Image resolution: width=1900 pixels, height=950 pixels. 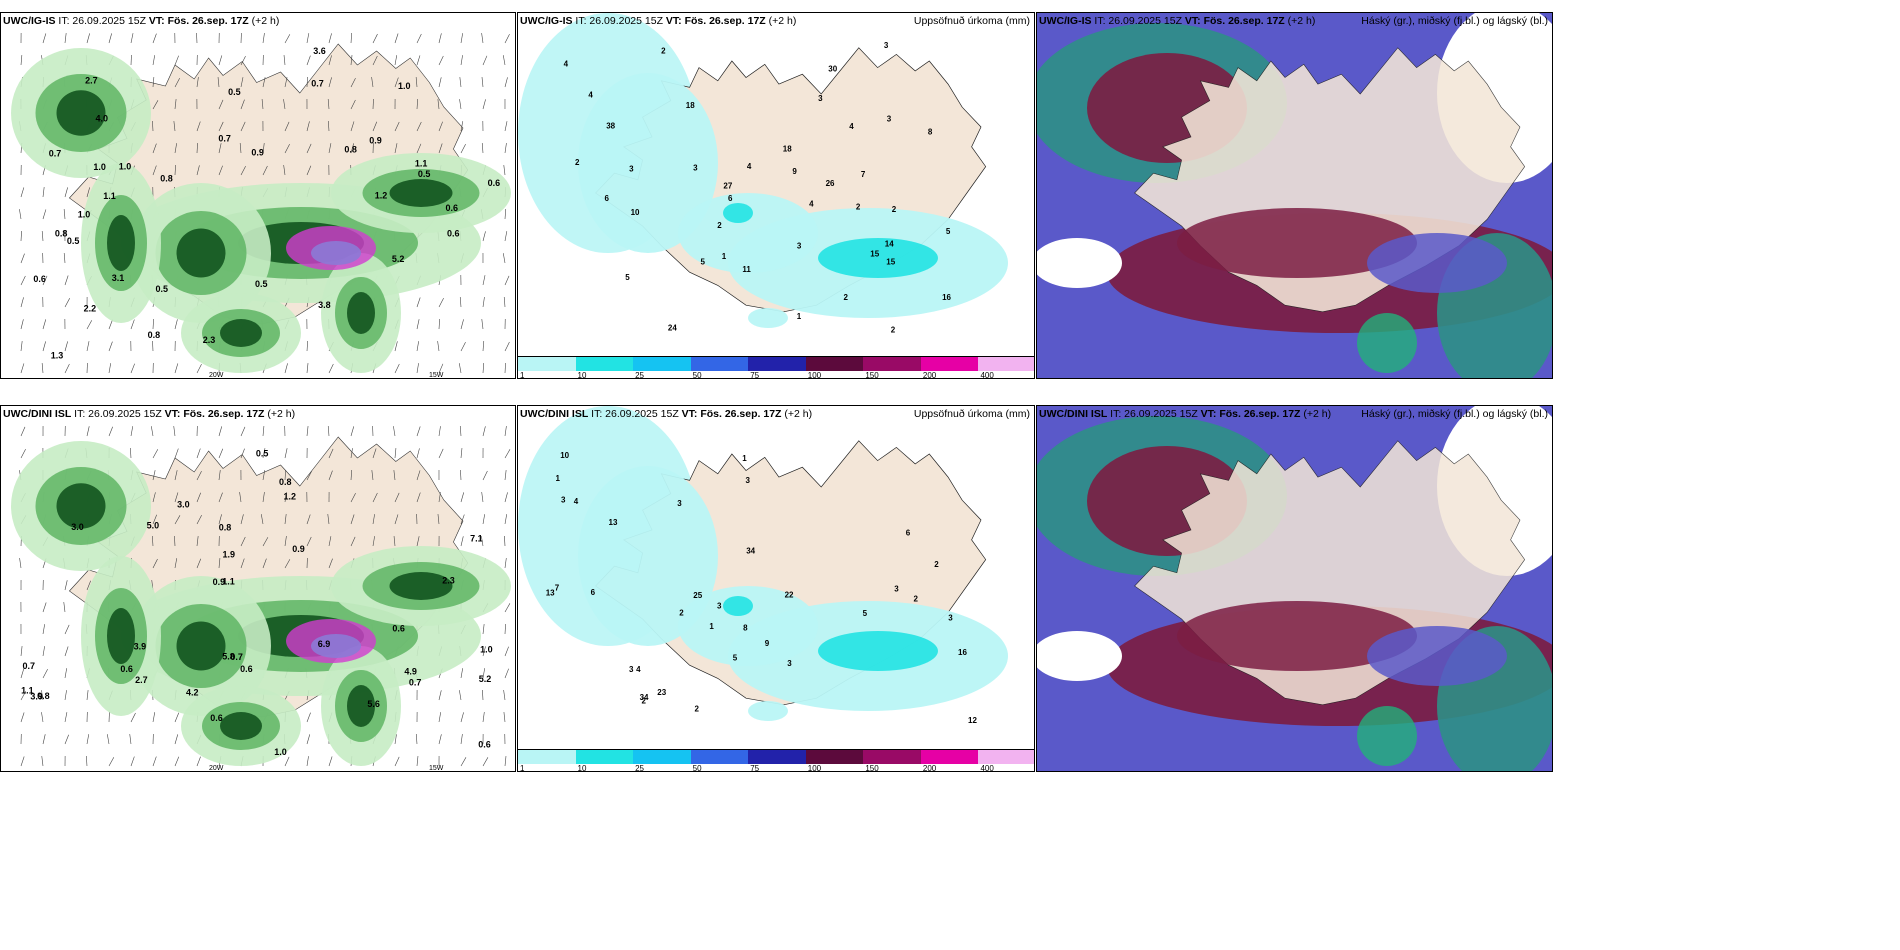 What do you see at coordinates (627, 277) in the screenshot?
I see `precip-value-label: 5` at bounding box center [627, 277].